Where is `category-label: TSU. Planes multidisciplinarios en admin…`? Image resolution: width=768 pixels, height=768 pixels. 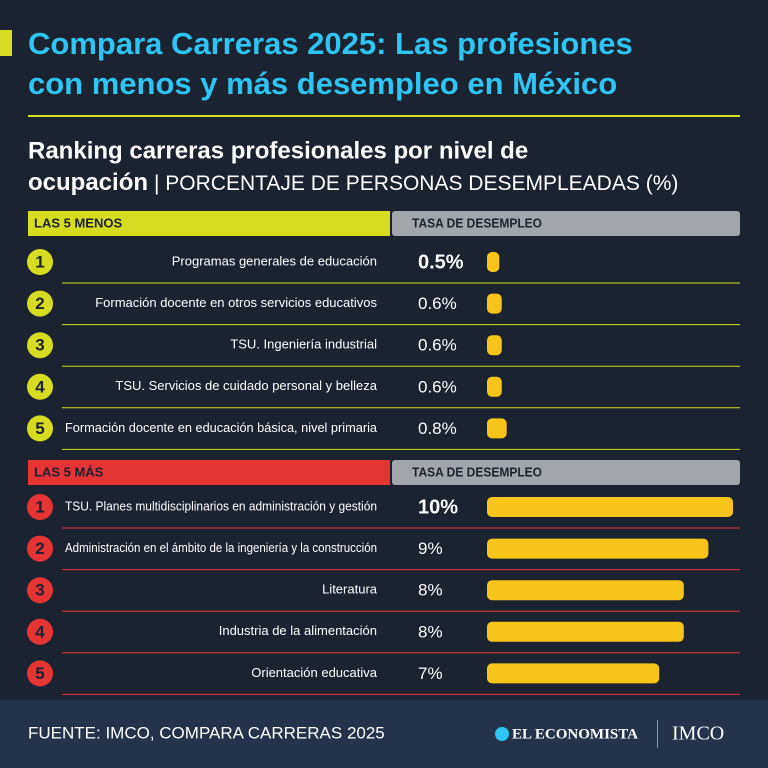
category-label: TSU. Planes multidisciplinarios en admin… is located at coordinates (221, 505).